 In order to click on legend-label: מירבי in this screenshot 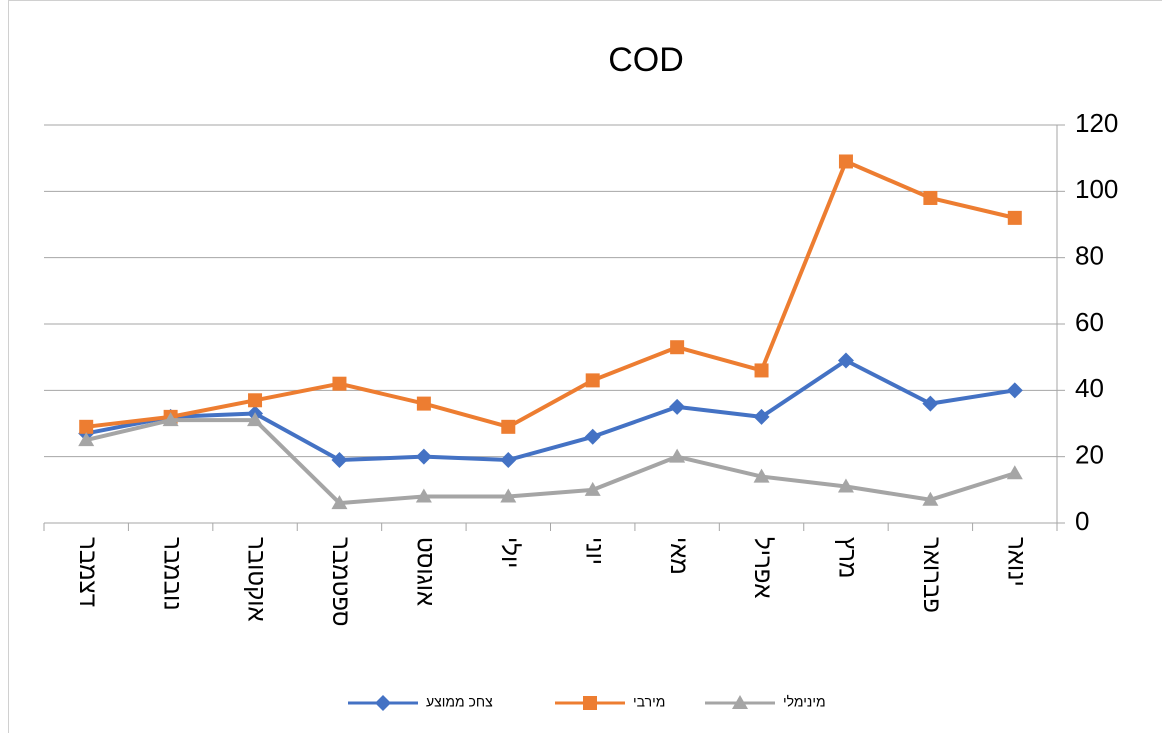, I will do `click(649, 702)`.